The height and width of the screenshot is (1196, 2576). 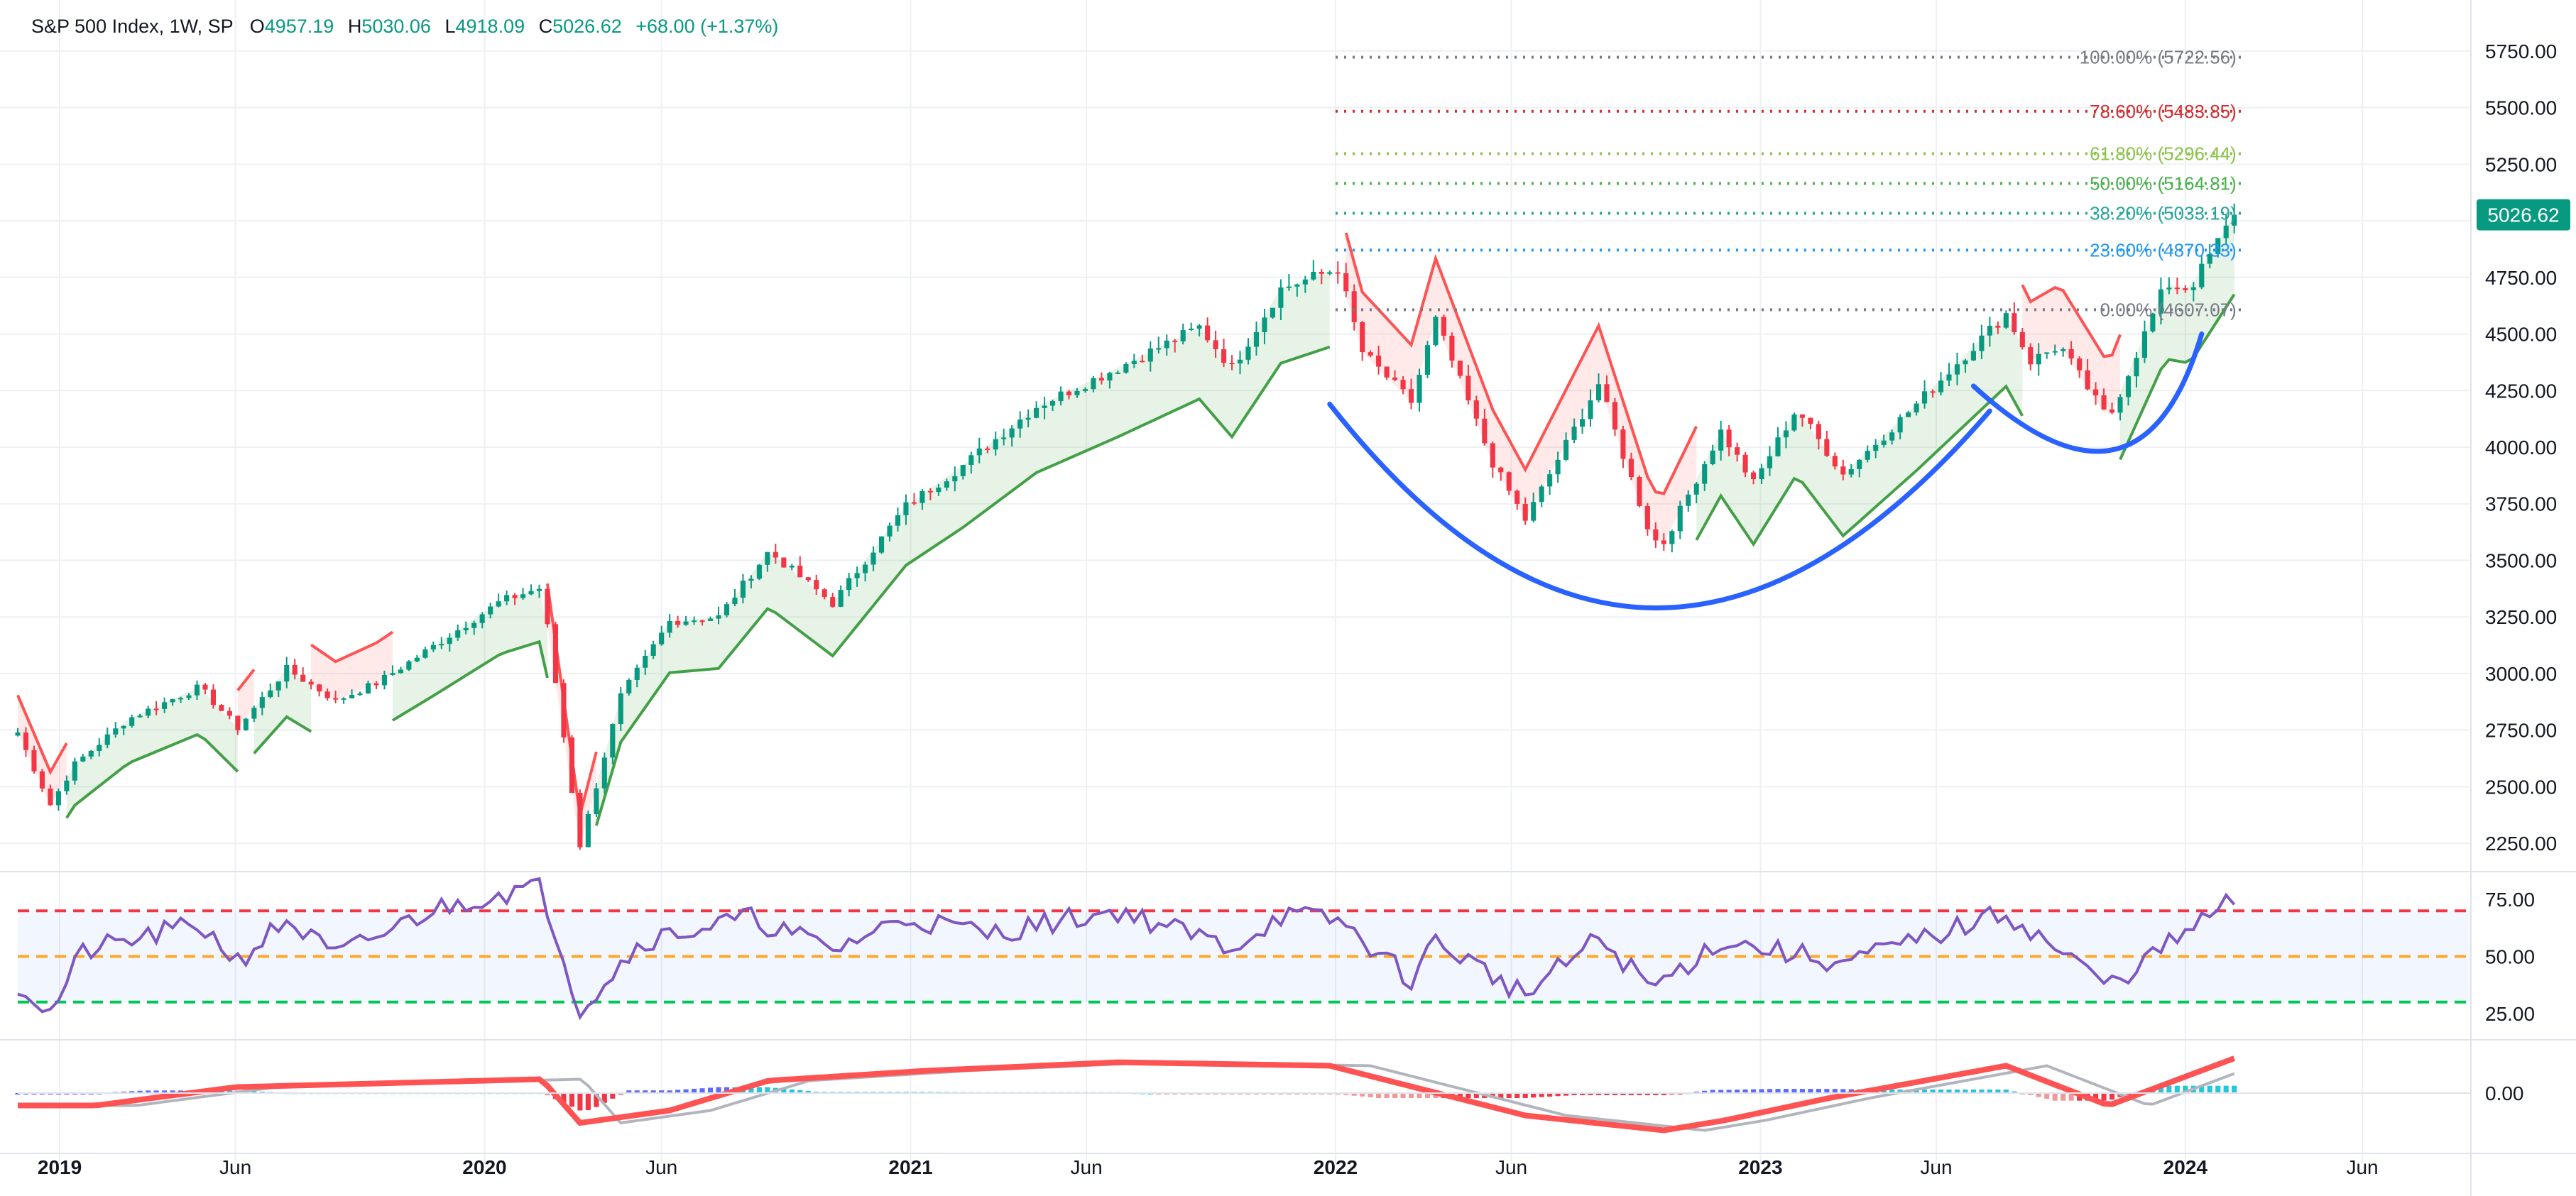 What do you see at coordinates (484, 1167) in the screenshot?
I see `time-tick-label: 2020` at bounding box center [484, 1167].